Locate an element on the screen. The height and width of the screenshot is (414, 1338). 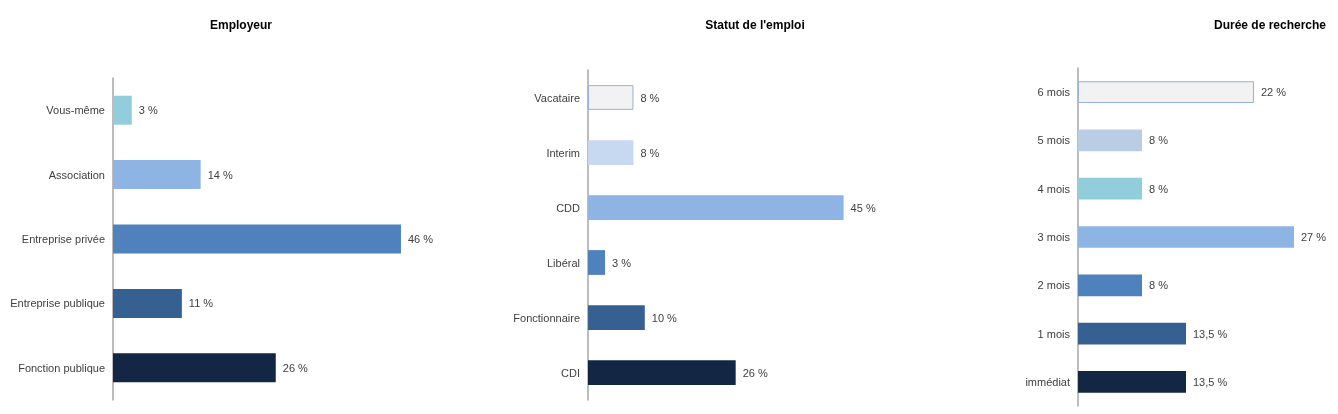
data-label: 11 % is located at coordinates (201, 303).